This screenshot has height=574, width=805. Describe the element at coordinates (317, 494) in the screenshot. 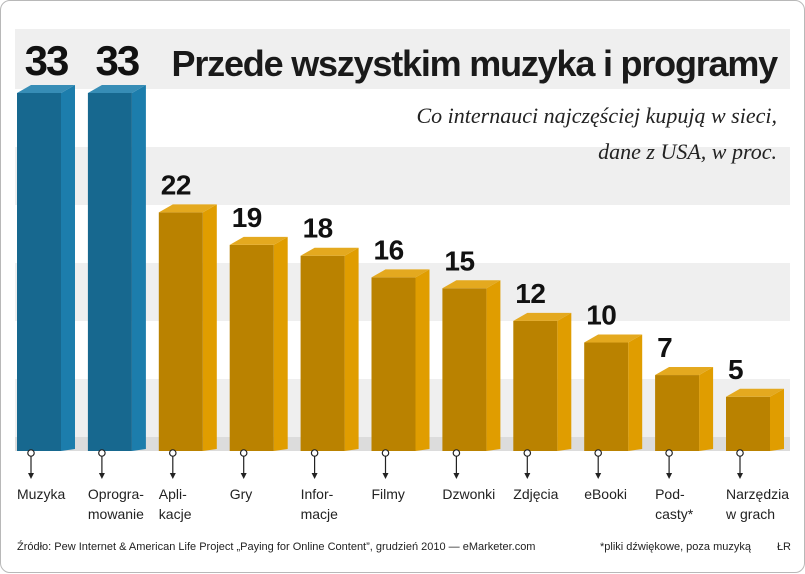

I see `category-label: Infor-` at that location.